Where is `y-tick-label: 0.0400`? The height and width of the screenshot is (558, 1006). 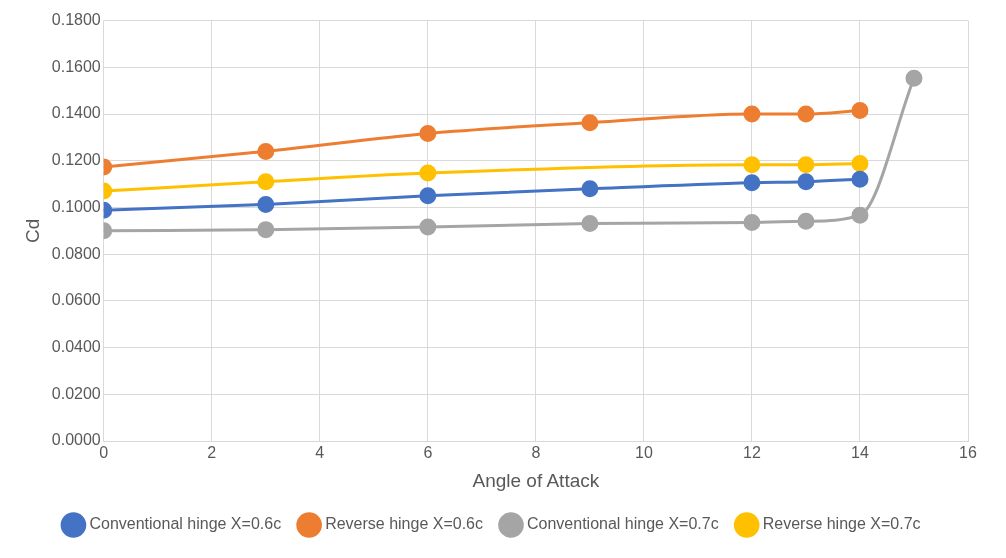
y-tick-label: 0.0400 is located at coordinates (76, 346).